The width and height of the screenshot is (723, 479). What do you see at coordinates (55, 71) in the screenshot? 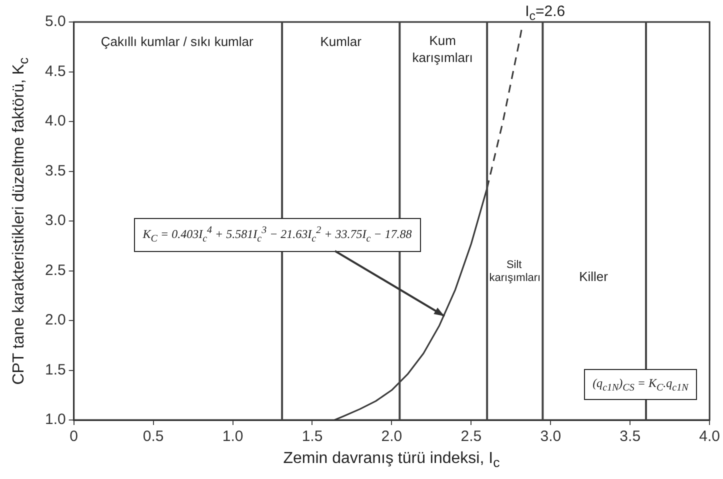
I see `y-tick-label: 4.5` at bounding box center [55, 71].